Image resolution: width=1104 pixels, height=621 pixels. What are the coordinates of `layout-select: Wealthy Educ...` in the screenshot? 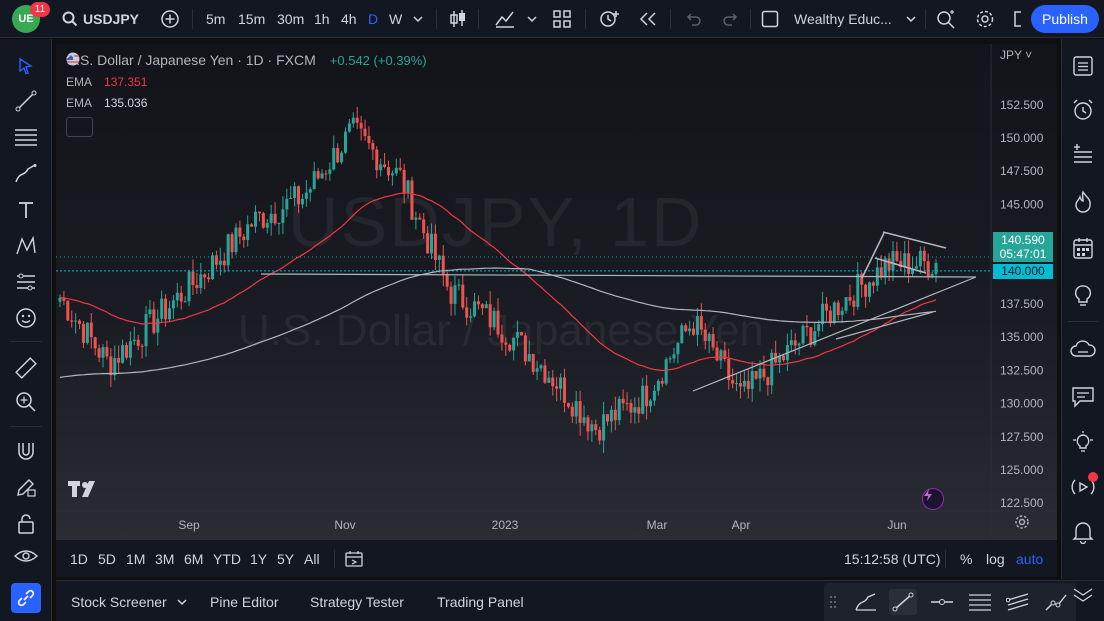 It's located at (838, 19).